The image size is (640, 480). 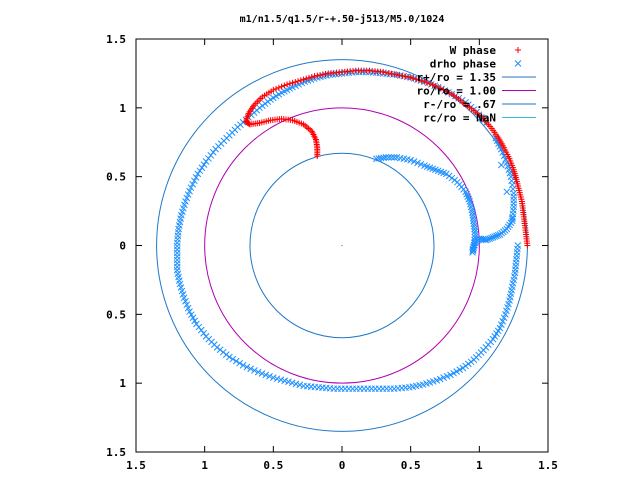 What do you see at coordinates (116, 452) in the screenshot?
I see `y-tick-label: 1.5` at bounding box center [116, 452].